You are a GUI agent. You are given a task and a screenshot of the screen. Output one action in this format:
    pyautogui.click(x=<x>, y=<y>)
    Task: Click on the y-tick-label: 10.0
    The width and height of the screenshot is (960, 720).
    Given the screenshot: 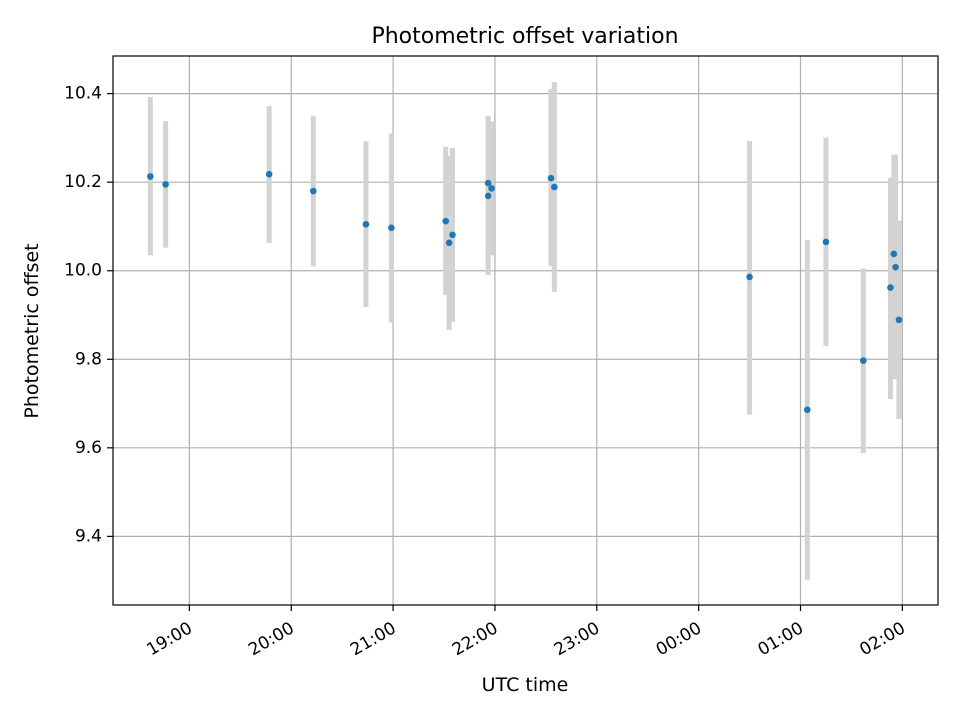 What is the action you would take?
    pyautogui.click(x=83, y=271)
    